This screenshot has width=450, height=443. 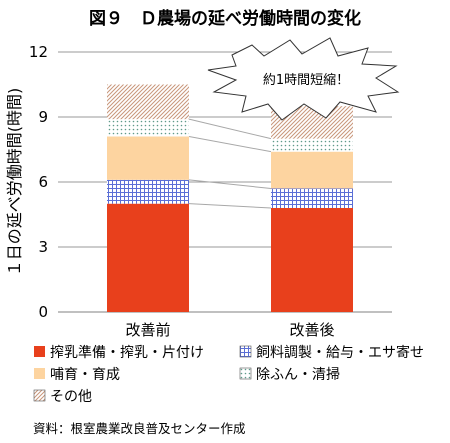 What do you see at coordinates (225, 18) in the screenshot?
I see `chart-title: 図９ Ｄ農場の延べ労働時間の変化` at bounding box center [225, 18].